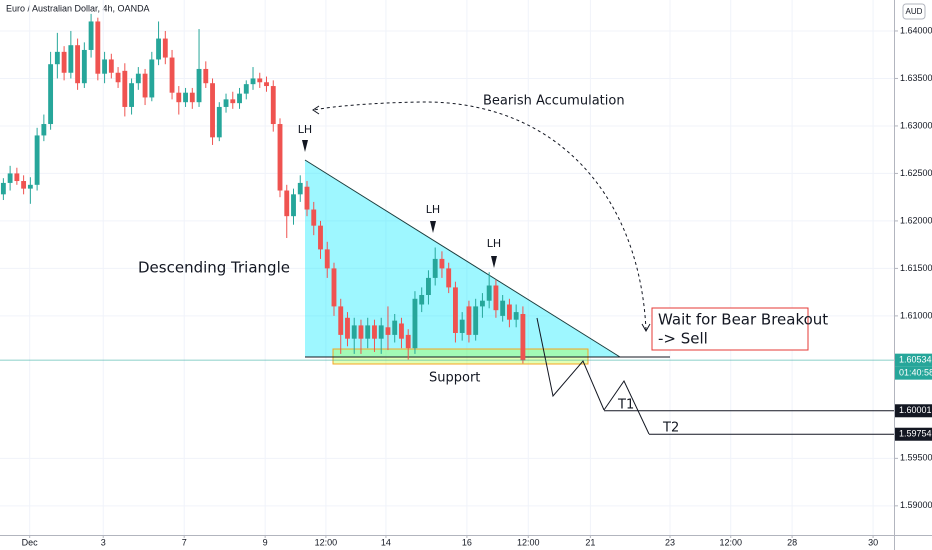 The width and height of the screenshot is (932, 550). I want to click on countdown-badge, so click(913, 373).